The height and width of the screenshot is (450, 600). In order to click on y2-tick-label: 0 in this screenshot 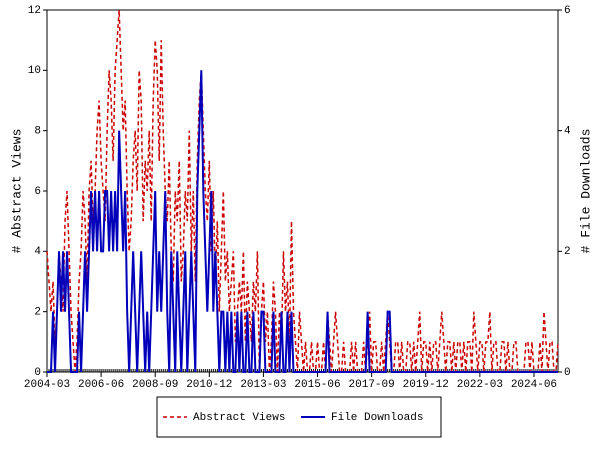, I will do `click(567, 373)`.